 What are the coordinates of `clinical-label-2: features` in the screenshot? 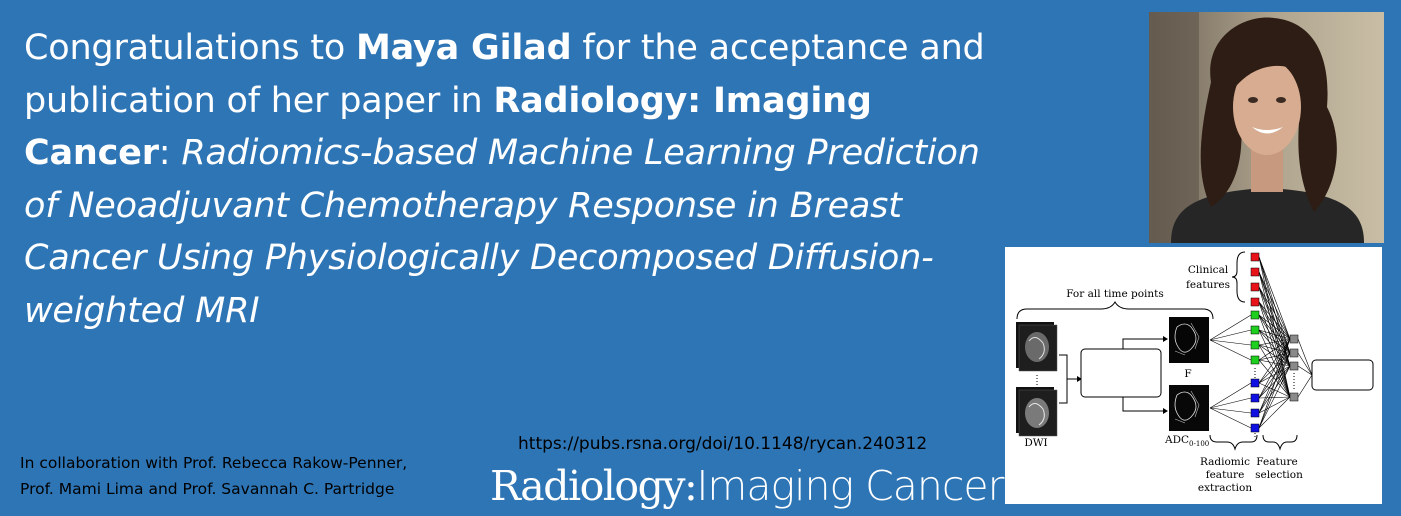 It's located at (1208, 285).